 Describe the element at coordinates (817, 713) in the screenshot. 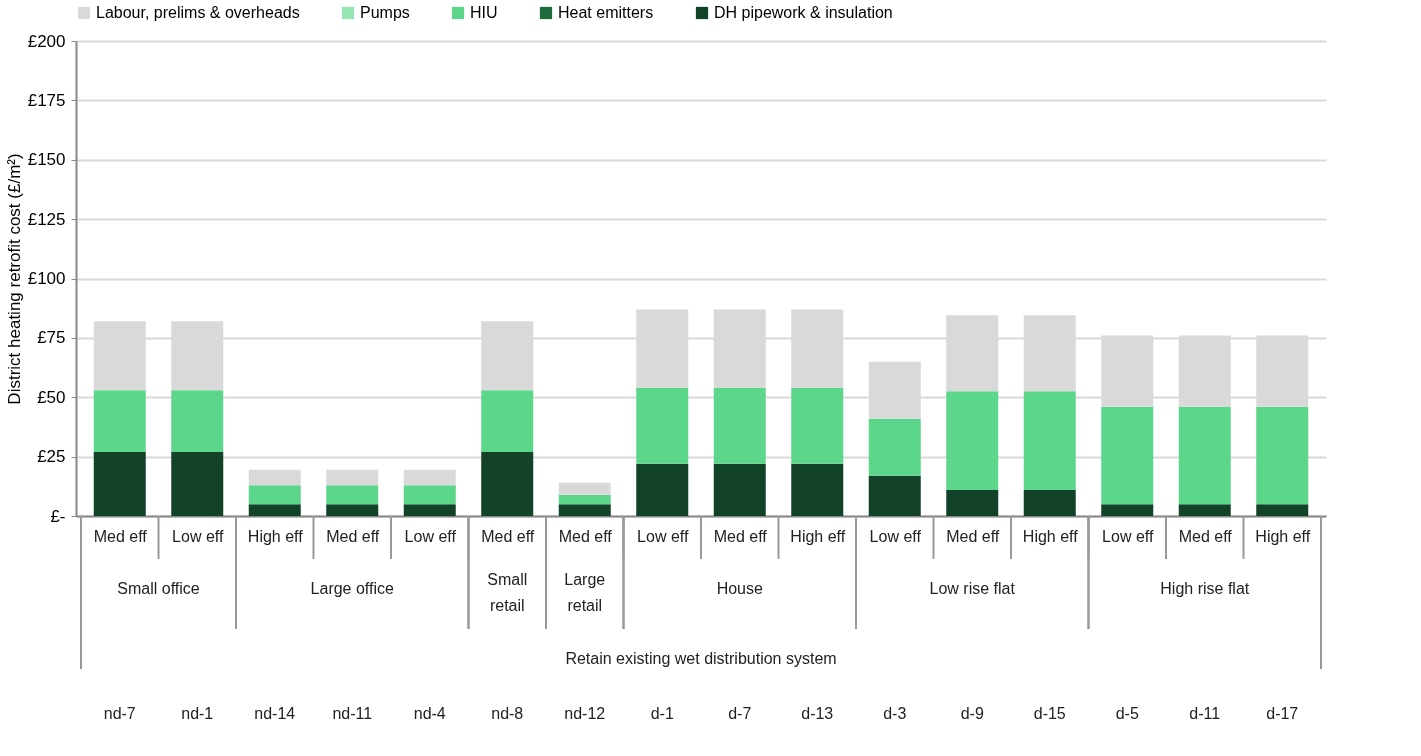

I see `text: d-13` at that location.